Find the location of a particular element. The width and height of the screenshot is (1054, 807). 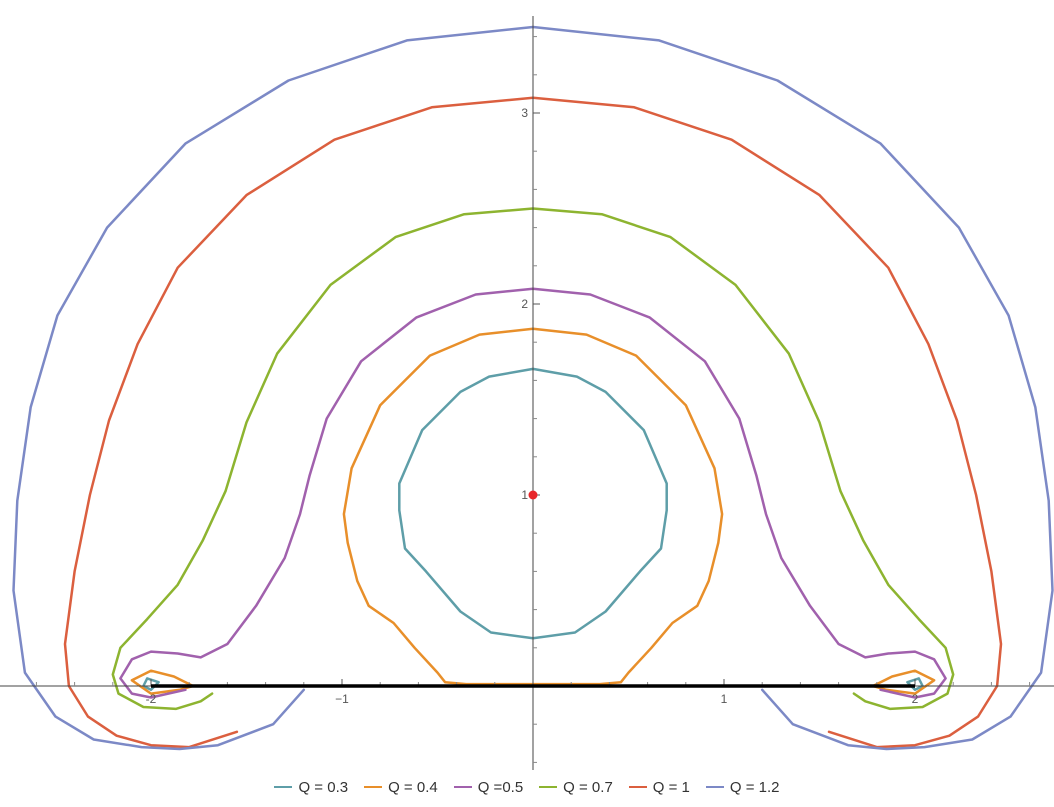

x-tick-label: −1 is located at coordinates (342, 699).